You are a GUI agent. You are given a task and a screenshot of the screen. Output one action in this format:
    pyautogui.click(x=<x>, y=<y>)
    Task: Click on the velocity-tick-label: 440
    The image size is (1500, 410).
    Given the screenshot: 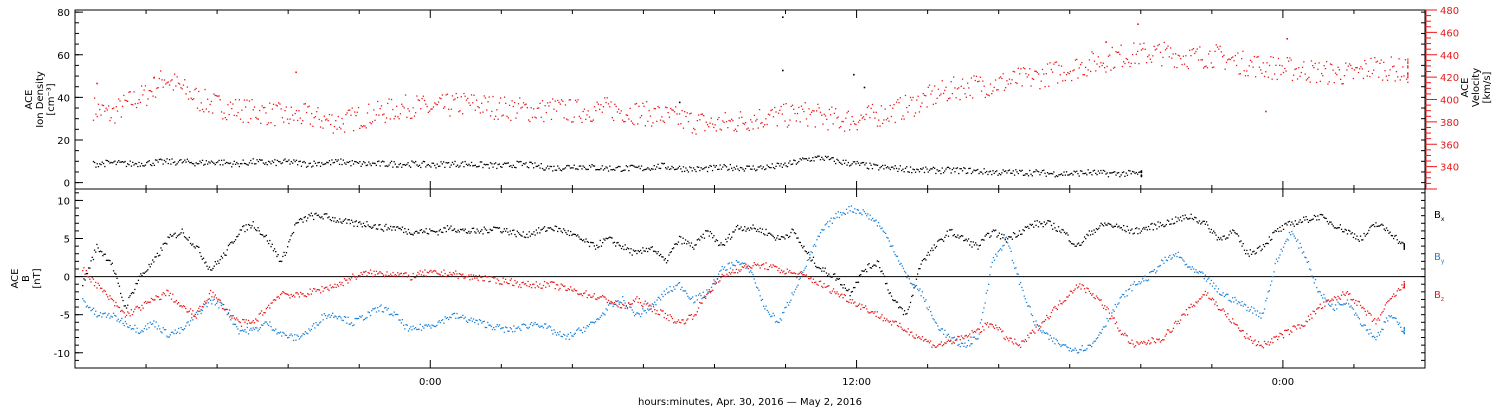 What is the action you would take?
    pyautogui.click(x=1449, y=56)
    